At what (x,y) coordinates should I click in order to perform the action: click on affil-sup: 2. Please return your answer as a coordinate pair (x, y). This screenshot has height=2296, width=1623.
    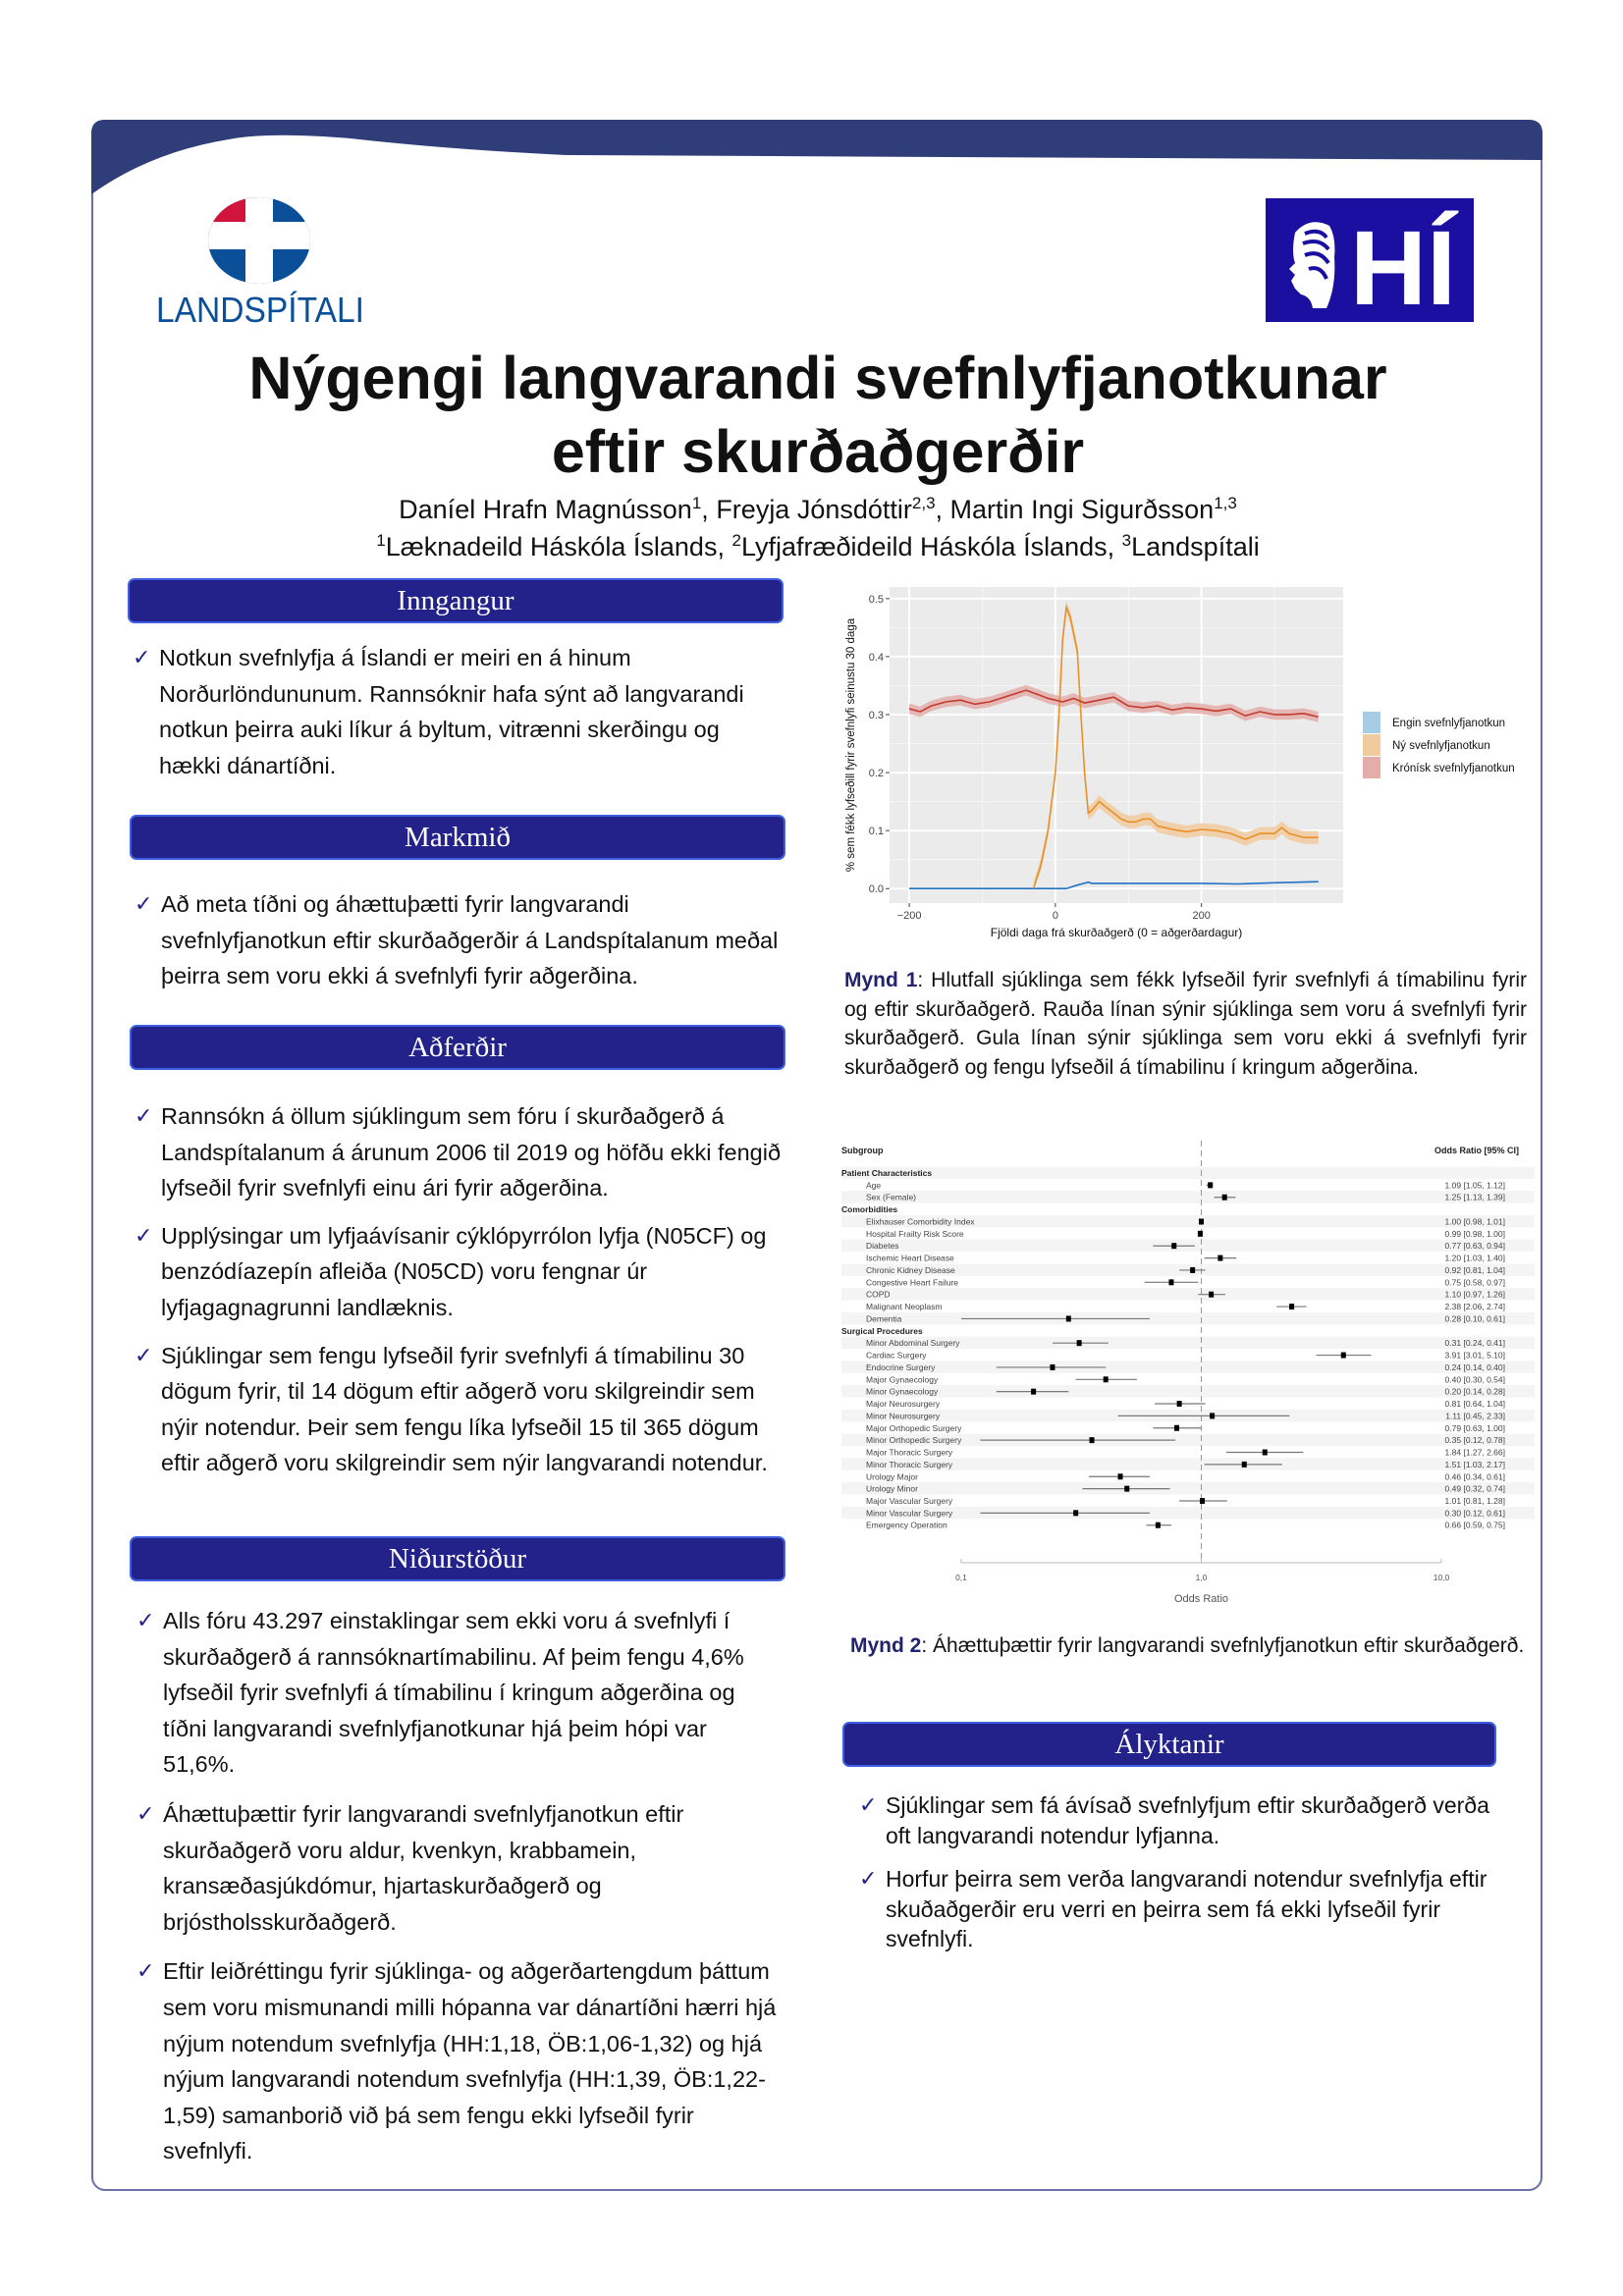
    Looking at the image, I should click on (736, 540).